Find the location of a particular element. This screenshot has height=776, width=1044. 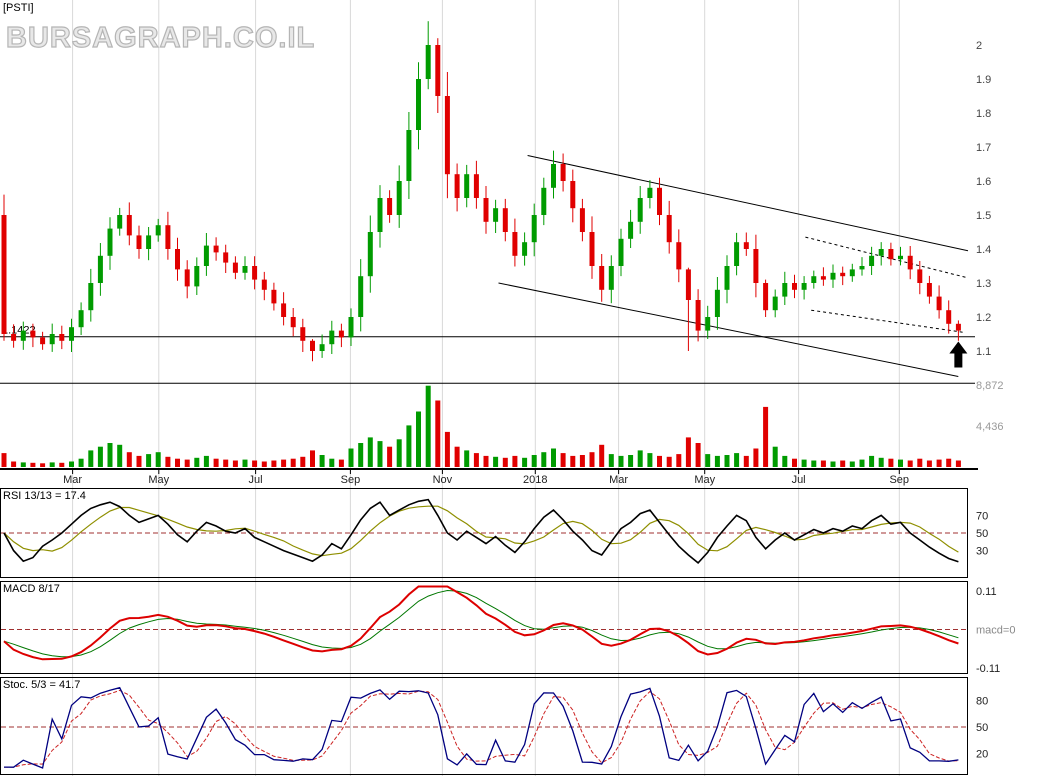

price-axis-label: 1.2 is located at coordinates (983, 318).